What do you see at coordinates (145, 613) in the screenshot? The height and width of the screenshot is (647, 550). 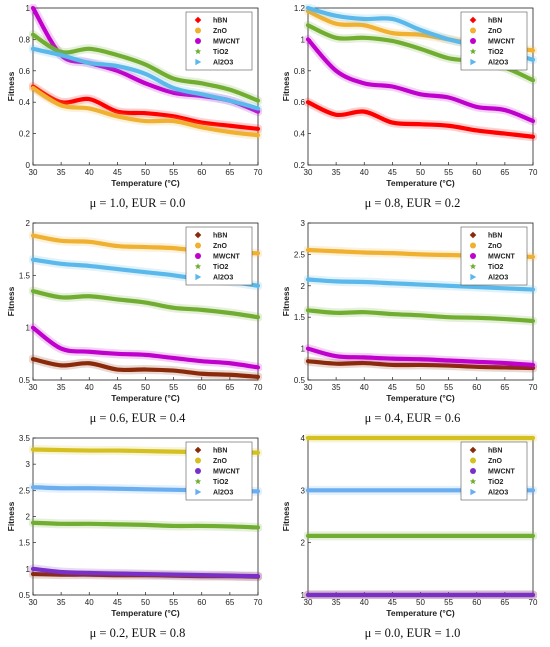 I see `x-axis-label: Temperature (°C)` at bounding box center [145, 613].